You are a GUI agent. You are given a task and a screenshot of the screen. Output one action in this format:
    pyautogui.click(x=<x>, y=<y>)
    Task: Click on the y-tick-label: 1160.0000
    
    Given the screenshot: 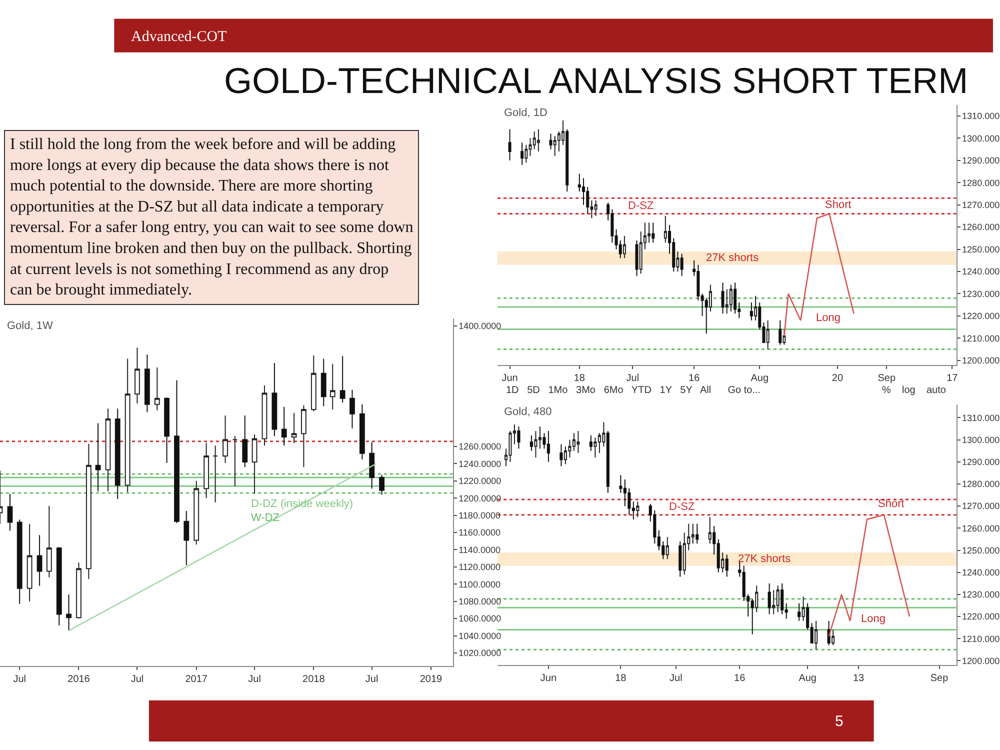 What is the action you would take?
    pyautogui.click(x=479, y=533)
    